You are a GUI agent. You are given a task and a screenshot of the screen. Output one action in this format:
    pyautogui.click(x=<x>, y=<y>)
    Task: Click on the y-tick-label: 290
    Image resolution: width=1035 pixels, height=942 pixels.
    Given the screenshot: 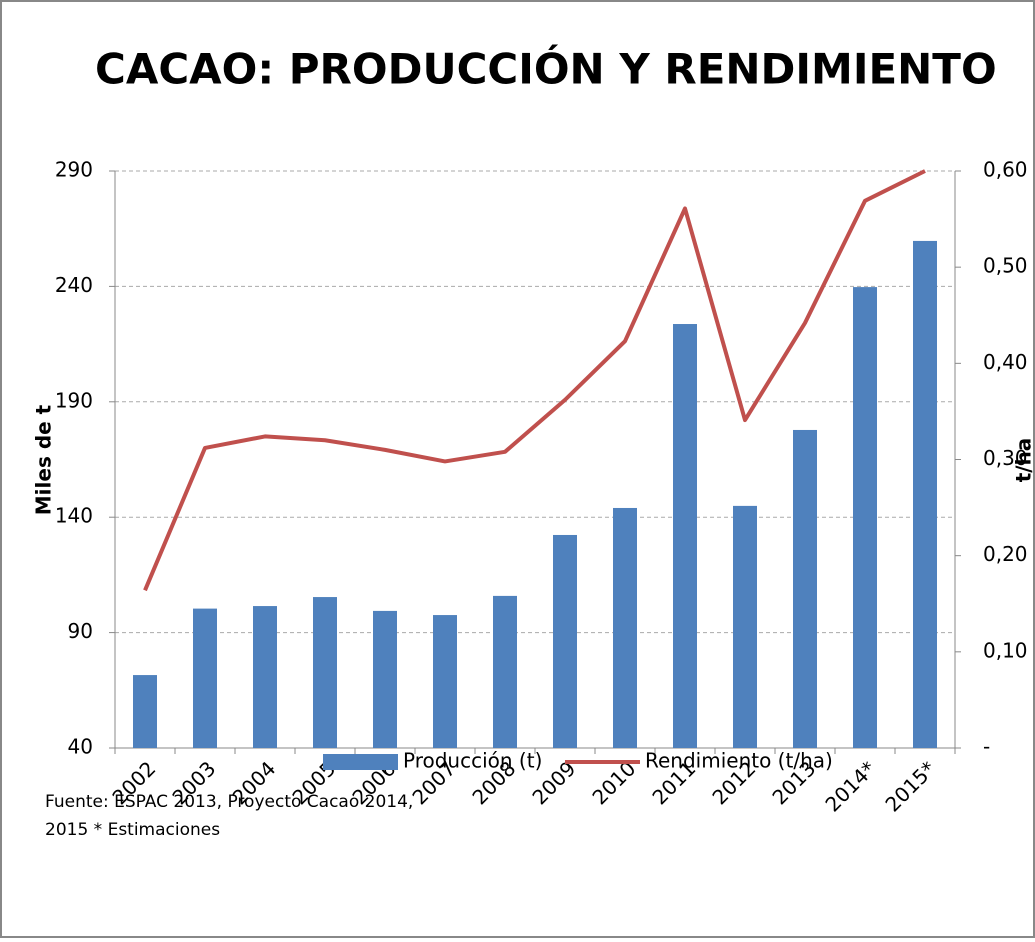 What is the action you would take?
    pyautogui.click(x=74, y=170)
    